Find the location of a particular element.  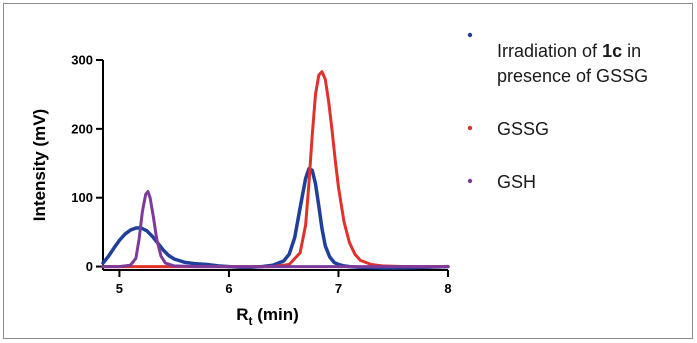

y-tick-label: 100 is located at coordinates (82, 197).